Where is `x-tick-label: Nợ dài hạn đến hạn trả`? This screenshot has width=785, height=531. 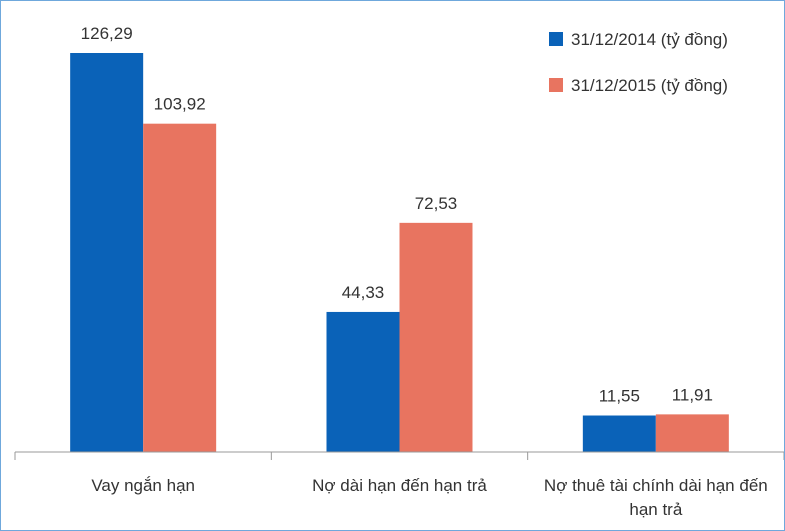 x-tick-label: Nợ dài hạn đến hạn trả is located at coordinates (399, 485).